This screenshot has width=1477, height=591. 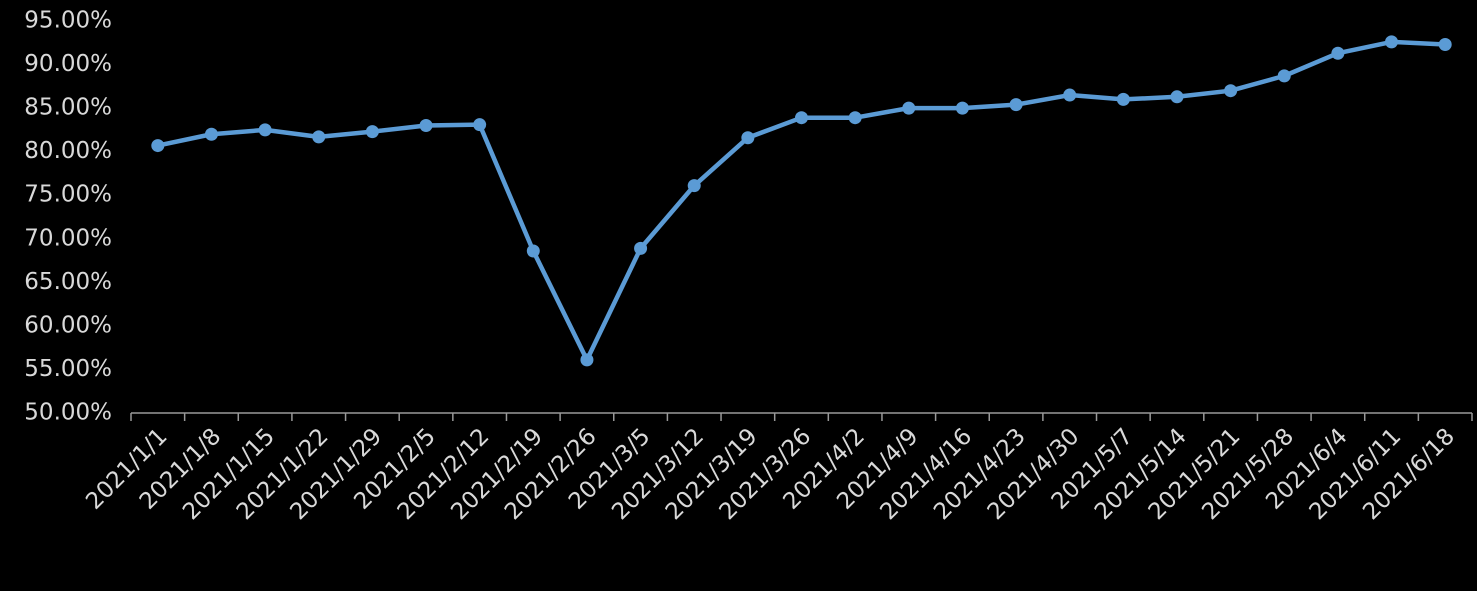 What do you see at coordinates (68, 238) in the screenshot?
I see `y-tick-label: 70.00%` at bounding box center [68, 238].